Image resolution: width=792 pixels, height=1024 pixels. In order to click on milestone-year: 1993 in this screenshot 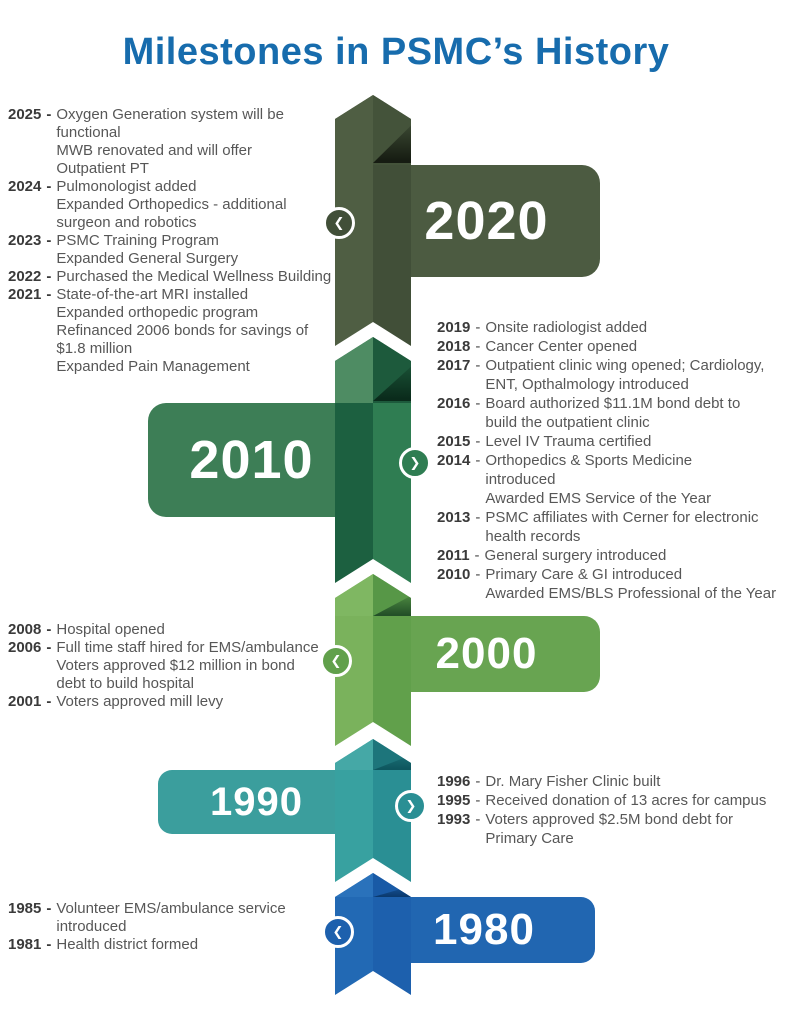, I will do `click(454, 819)`.